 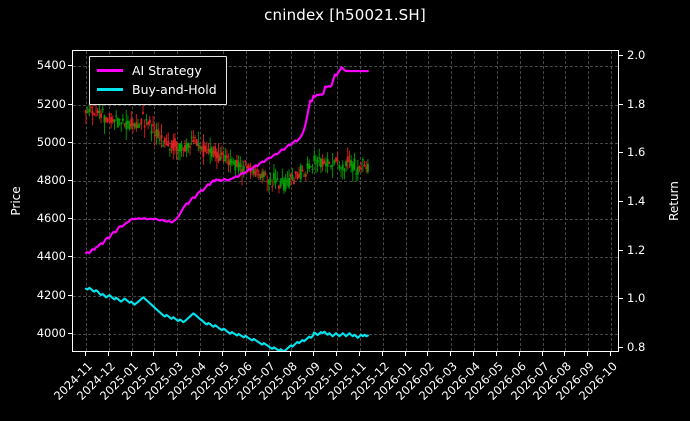 What do you see at coordinates (636, 201) in the screenshot?
I see `y-tick-label-right: 1.4` at bounding box center [636, 201].